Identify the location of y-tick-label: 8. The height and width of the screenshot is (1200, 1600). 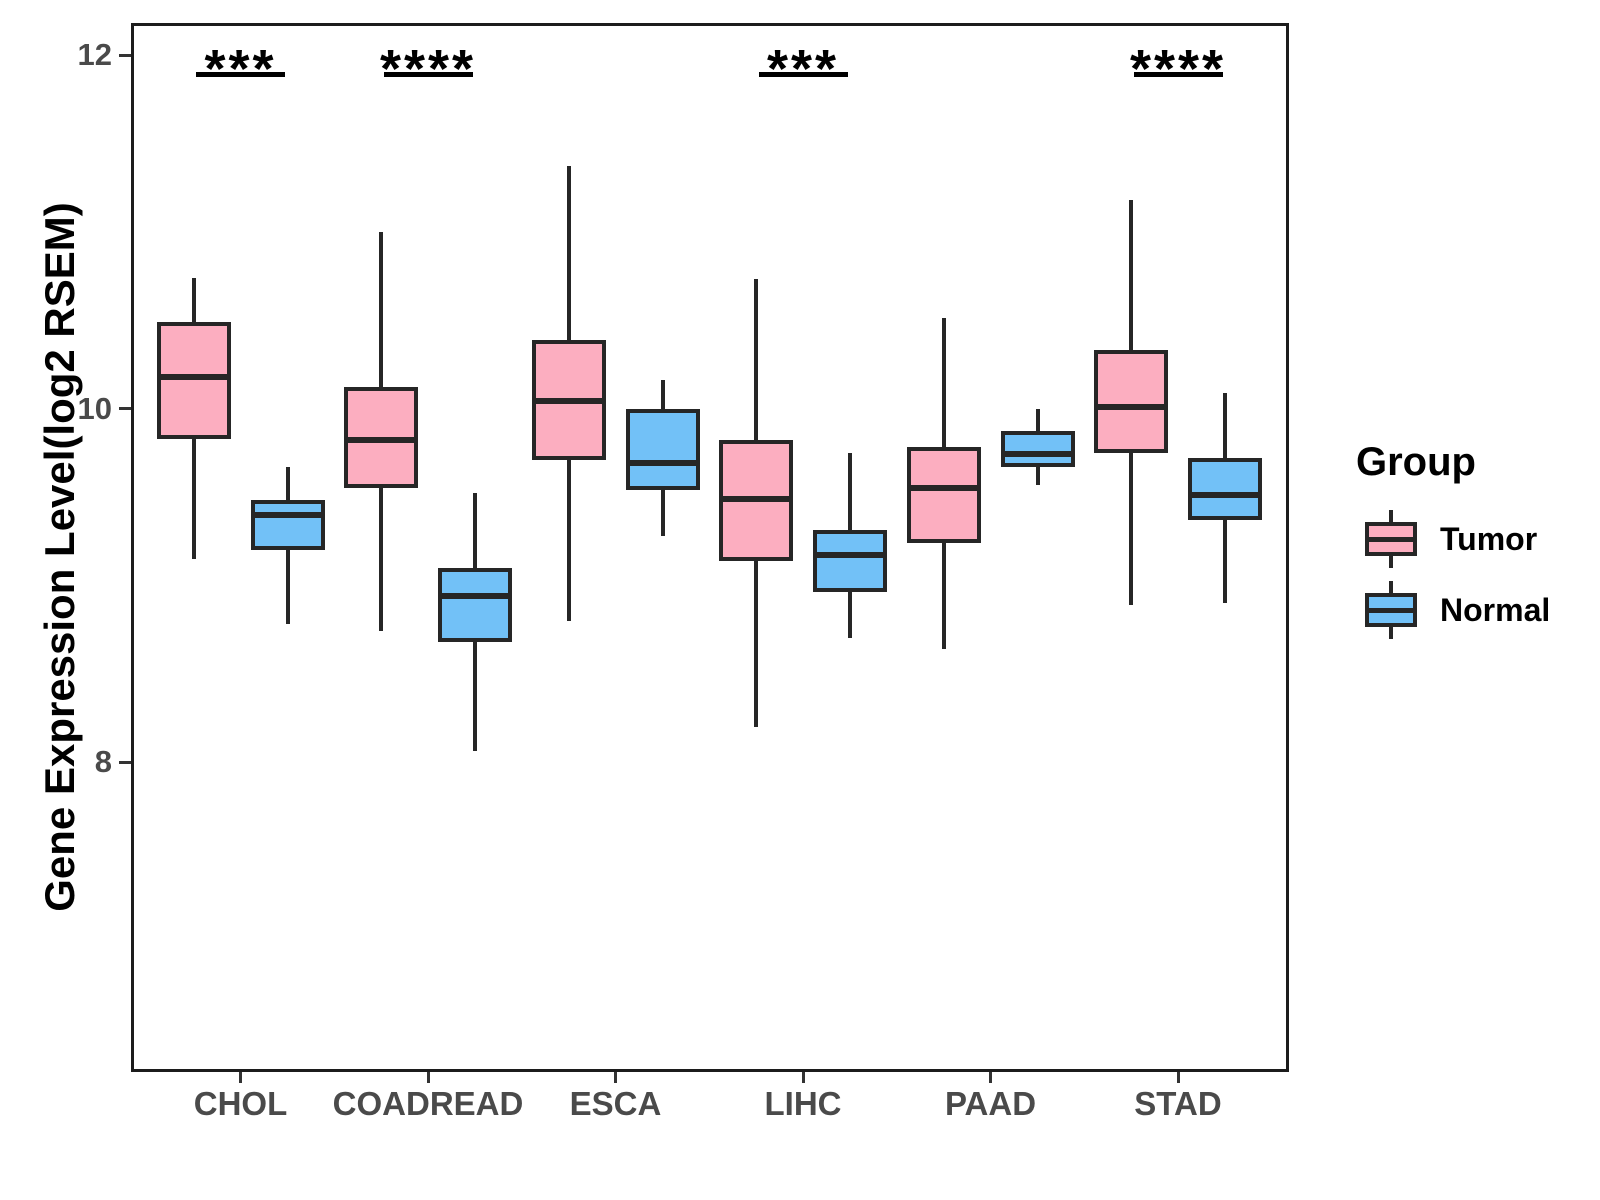
(103, 761).